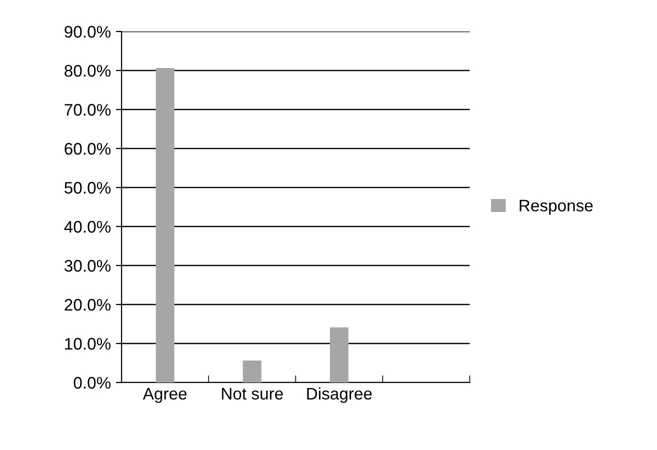 This screenshot has height=450, width=657. I want to click on y-tick-label: 30.0%, so click(87, 266).